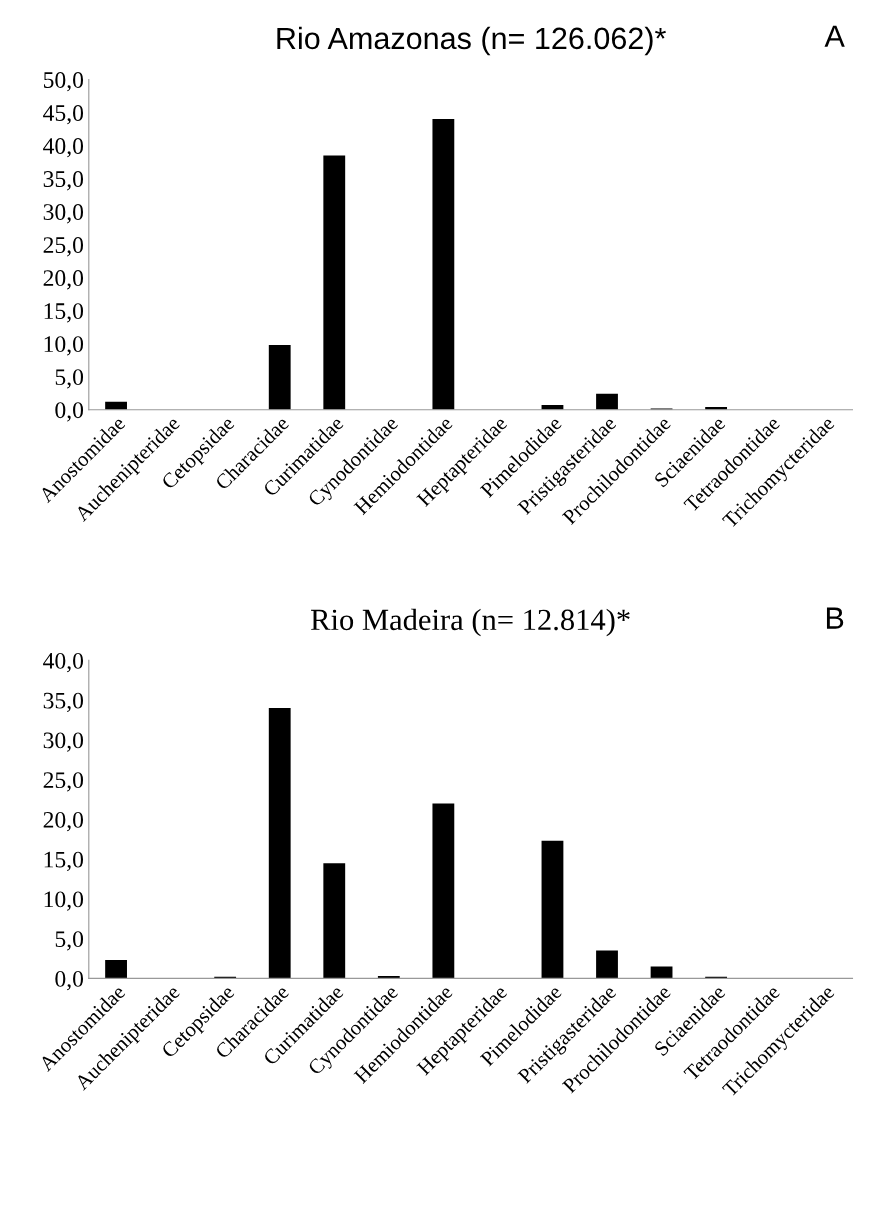 The width and height of the screenshot is (888, 1223). Describe the element at coordinates (63, 115) in the screenshot. I see `y-tick-label: 45,0` at that location.